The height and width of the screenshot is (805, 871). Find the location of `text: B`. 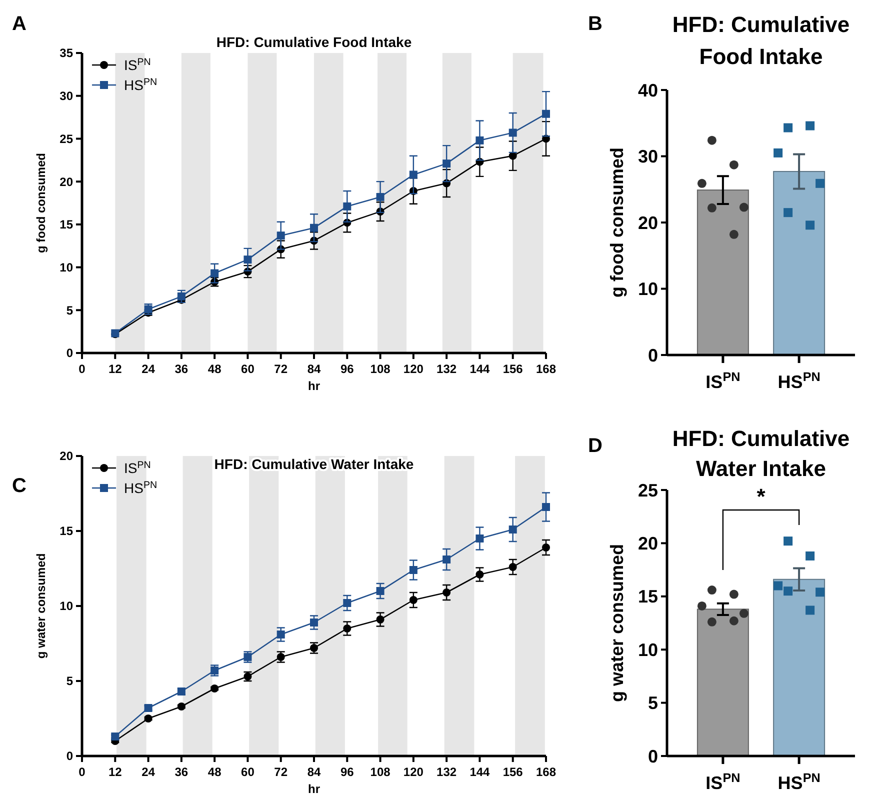

text: B is located at coordinates (595, 24).